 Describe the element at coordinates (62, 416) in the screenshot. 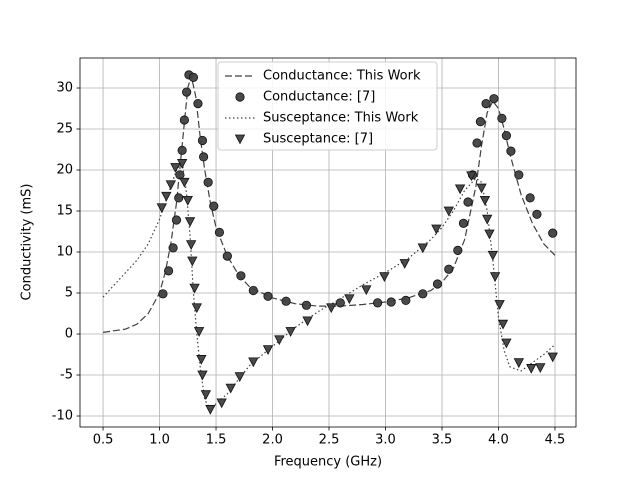

I see `y-tick-label: -10` at that location.